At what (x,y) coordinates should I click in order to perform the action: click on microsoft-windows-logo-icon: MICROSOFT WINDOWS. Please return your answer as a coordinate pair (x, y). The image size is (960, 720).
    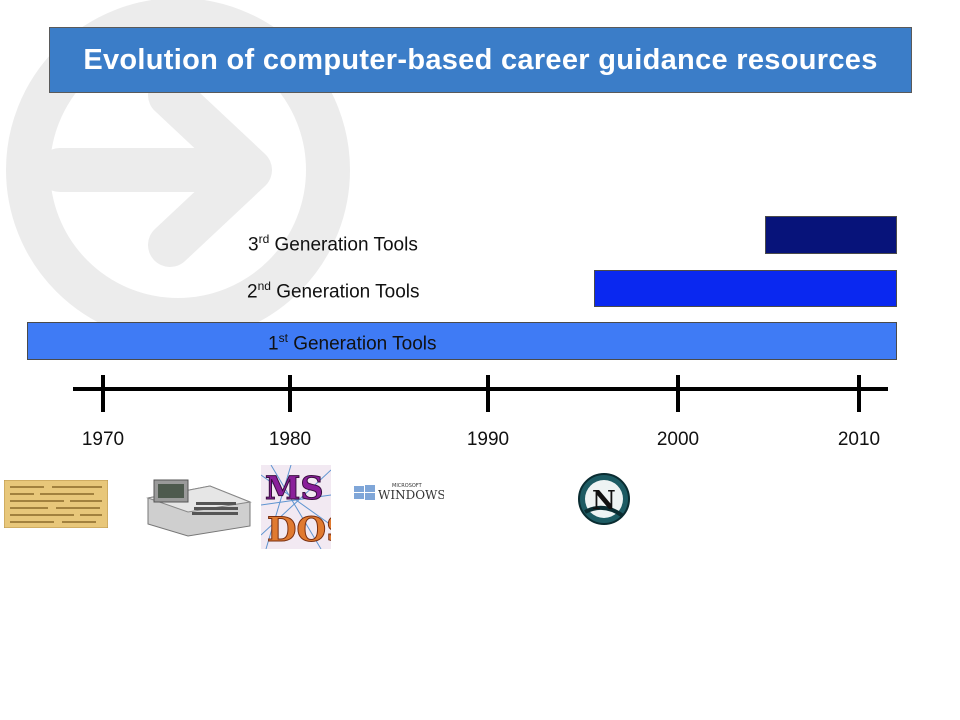
    Looking at the image, I should click on (399, 493).